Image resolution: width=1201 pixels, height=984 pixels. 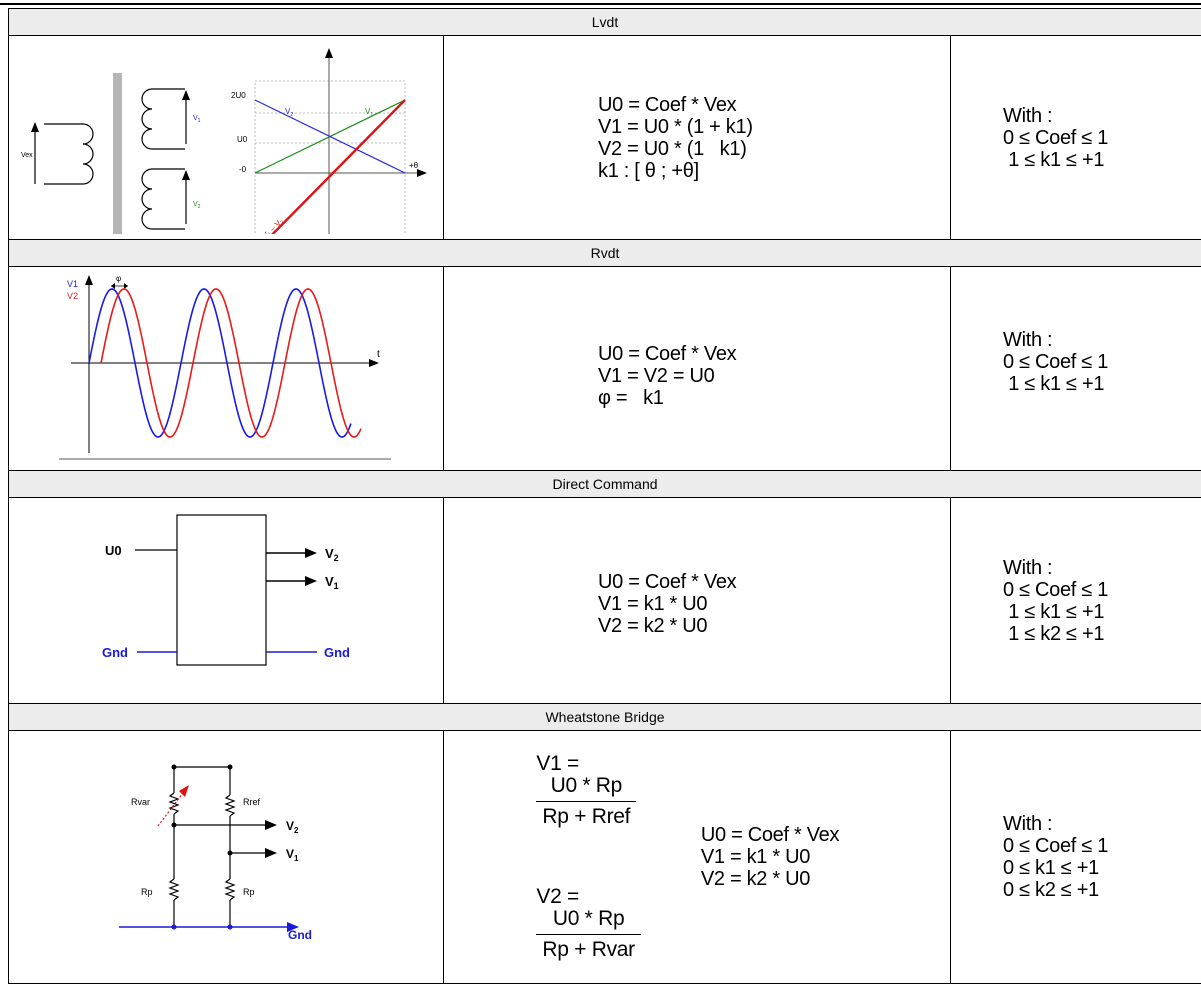 I want to click on wheatstone-diagram: Rvar Rref Rp Rp V2 V1 Gnd, so click(x=226, y=855).